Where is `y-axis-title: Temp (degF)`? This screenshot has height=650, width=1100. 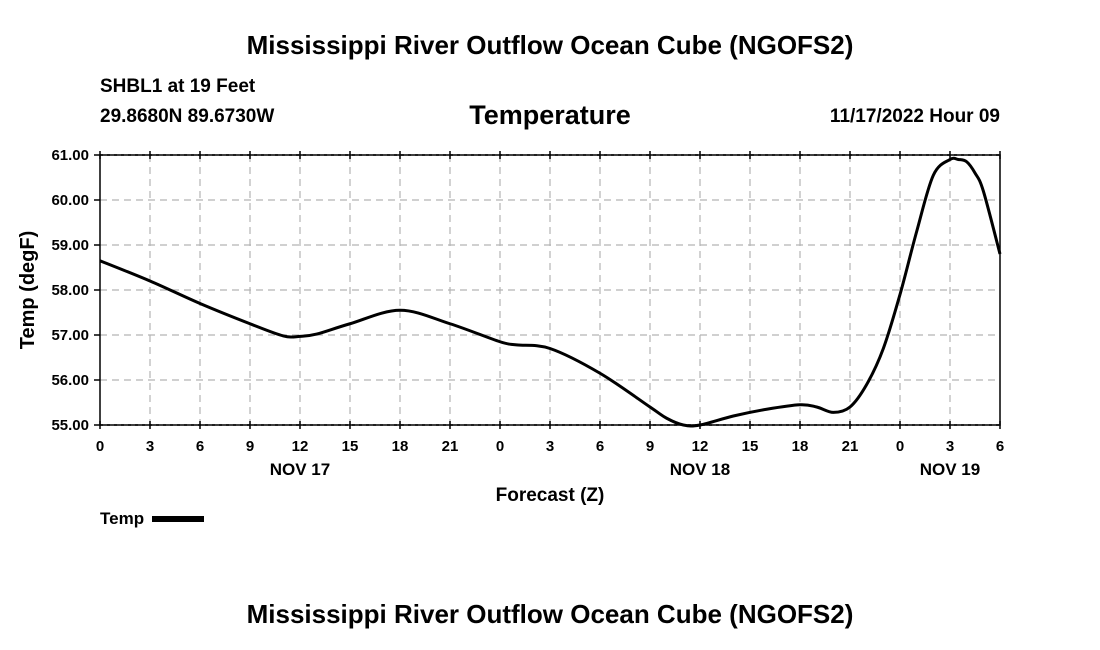 y-axis-title: Temp (degF) is located at coordinates (28, 290).